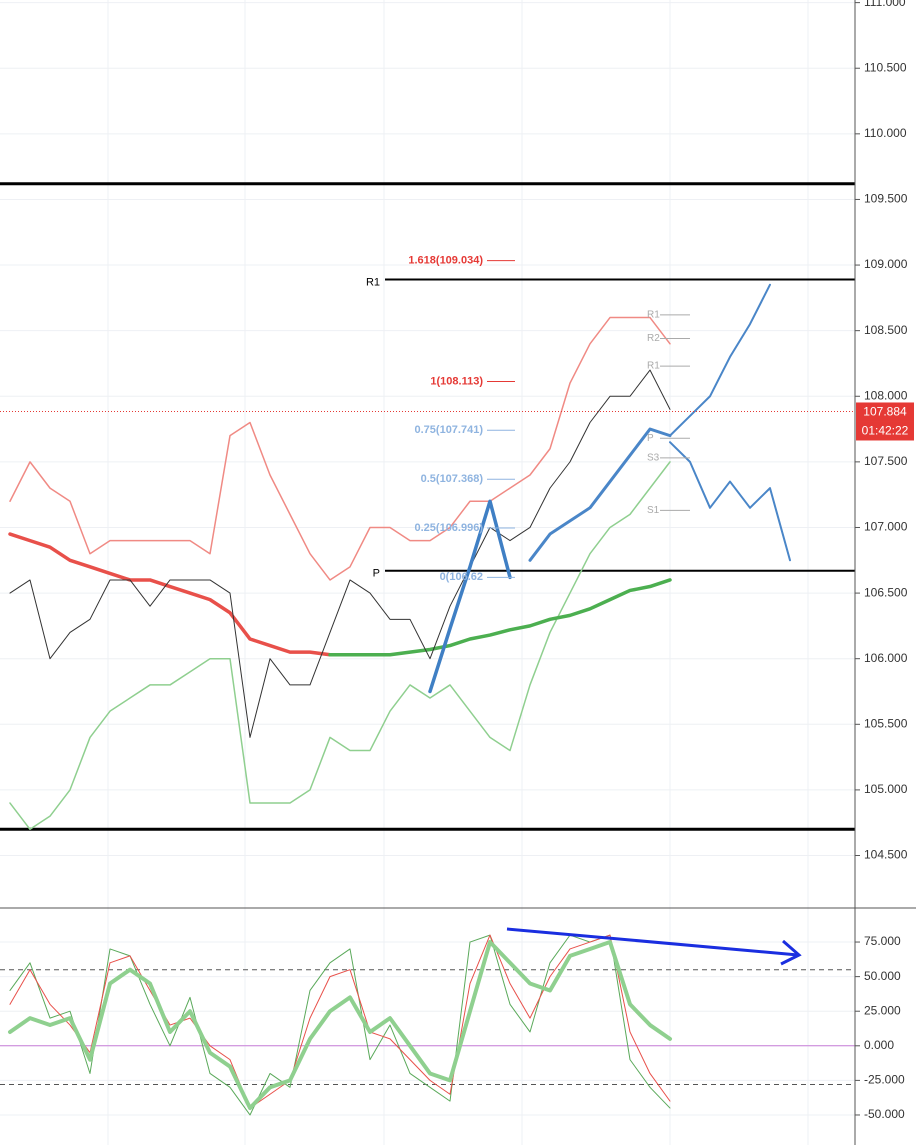  What do you see at coordinates (886, 527) in the screenshot?
I see `y-tick-label: 107.000` at bounding box center [886, 527].